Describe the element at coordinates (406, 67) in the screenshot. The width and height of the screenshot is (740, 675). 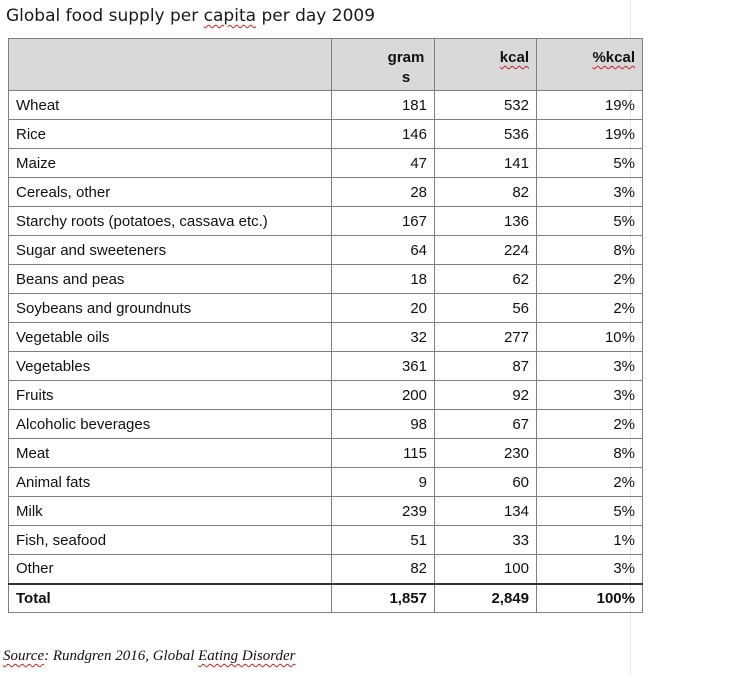
I see `header-grams-label: grams` at that location.